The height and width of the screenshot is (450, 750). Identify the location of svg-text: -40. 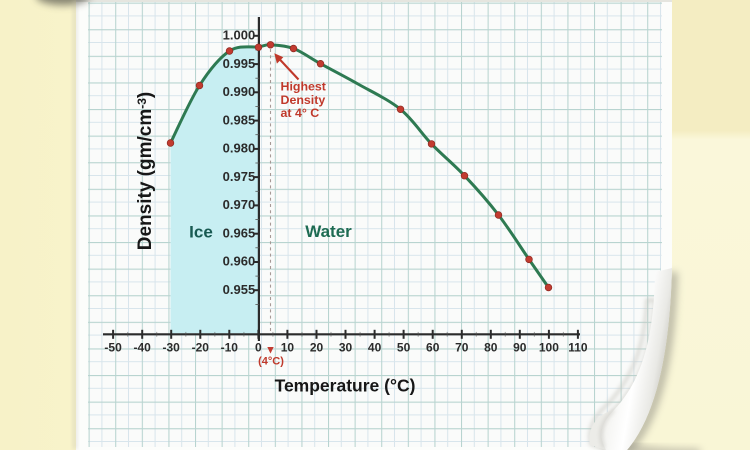
(143, 348).